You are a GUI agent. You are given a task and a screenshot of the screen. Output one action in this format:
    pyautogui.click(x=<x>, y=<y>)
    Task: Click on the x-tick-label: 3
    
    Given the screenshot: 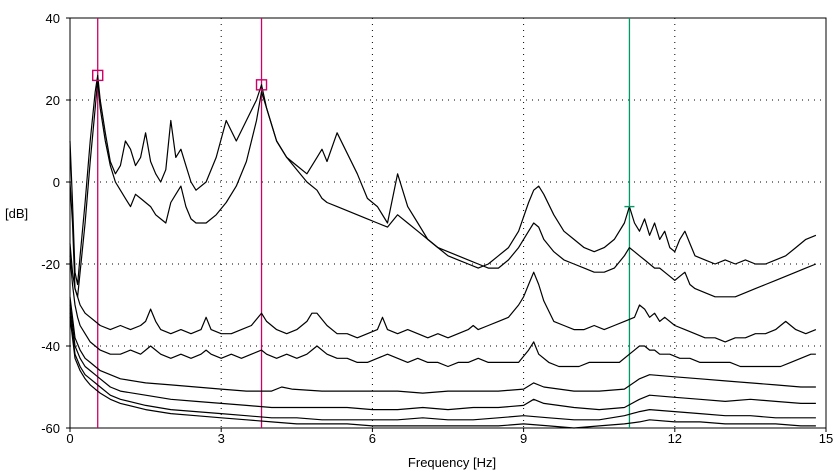 What is the action you would take?
    pyautogui.click(x=221, y=438)
    